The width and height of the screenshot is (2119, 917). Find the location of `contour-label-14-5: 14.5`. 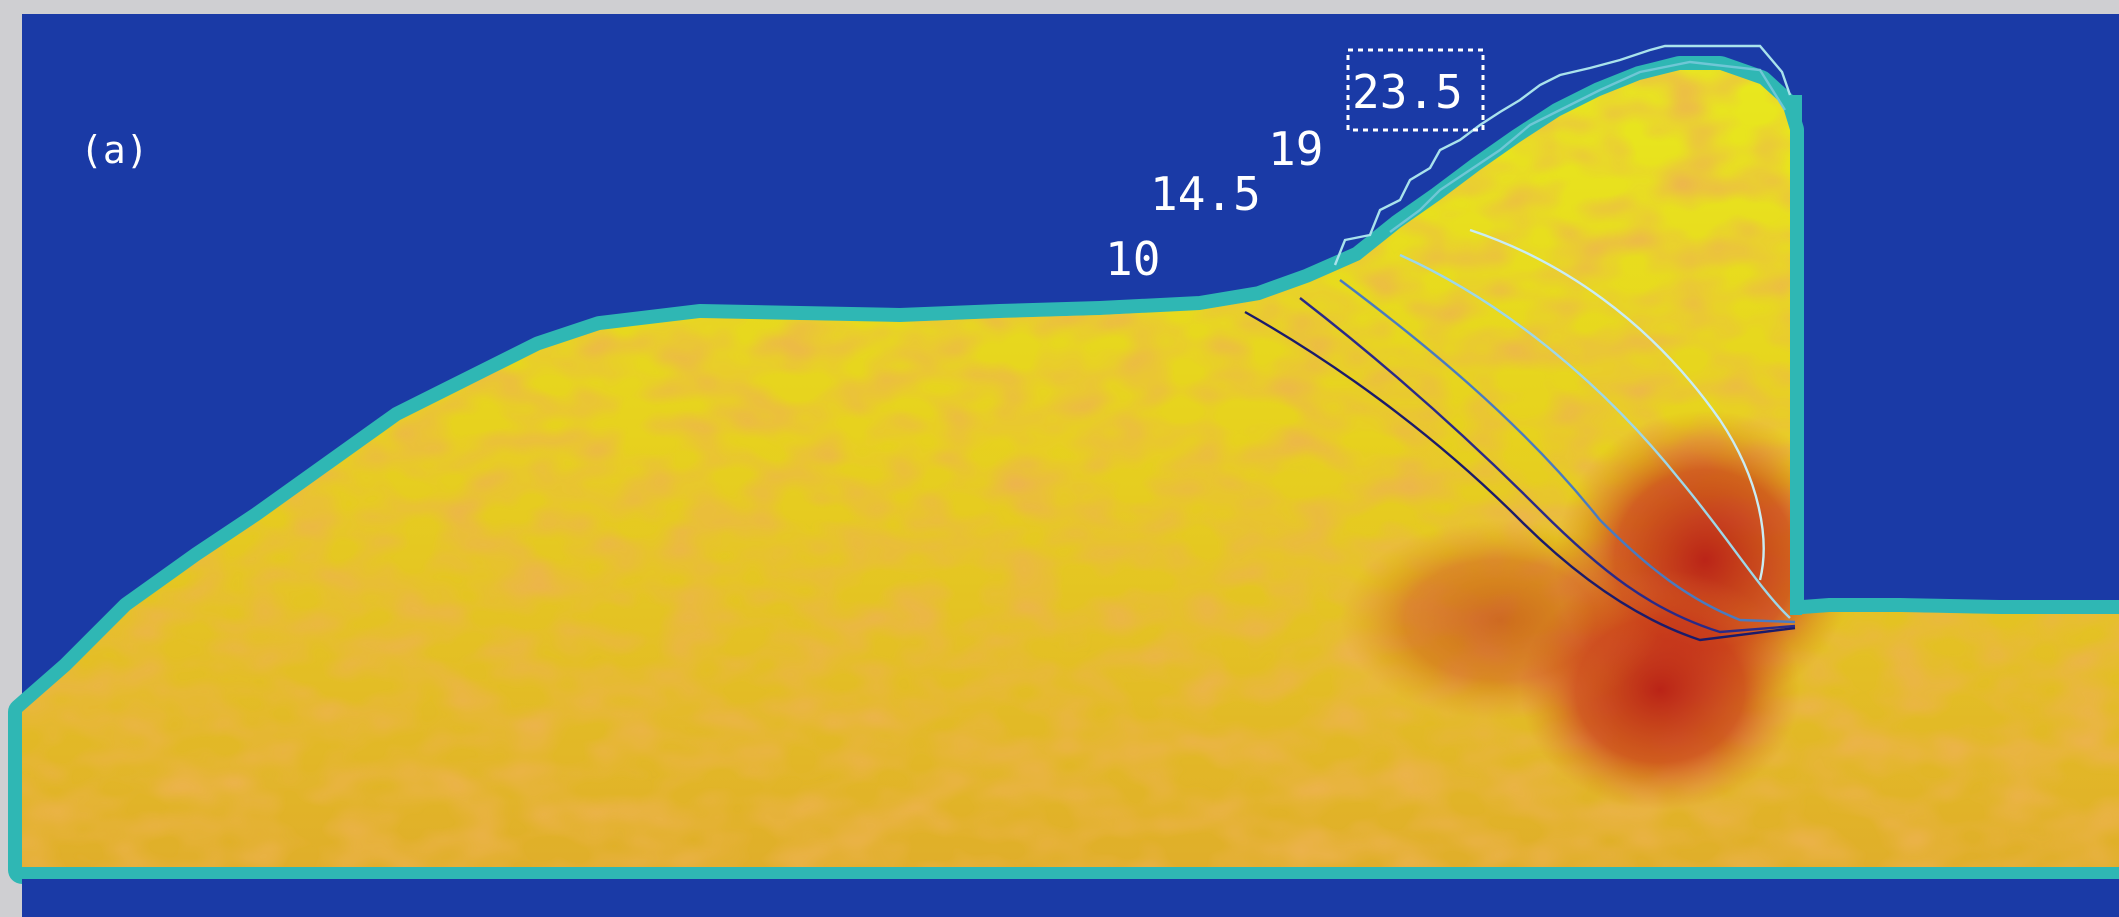

contour-label-14-5: 14.5 is located at coordinates (1205, 194).